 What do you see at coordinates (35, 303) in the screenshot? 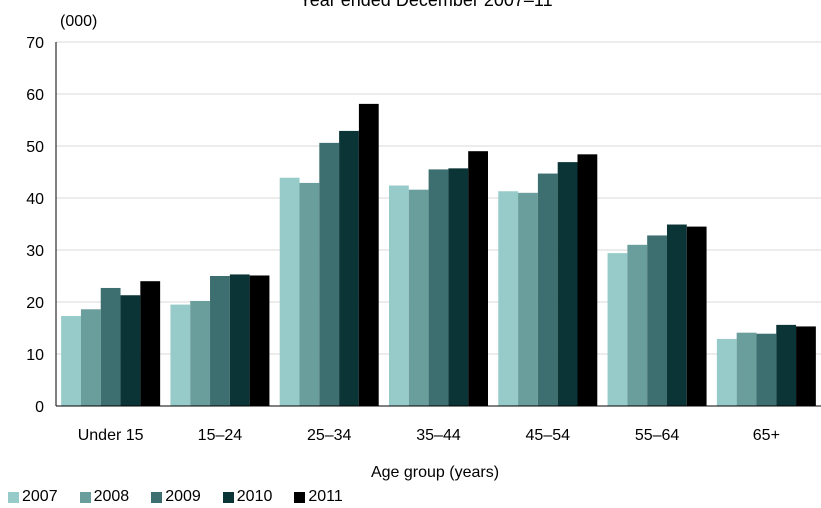
I see `y-tick-label: 20` at bounding box center [35, 303].